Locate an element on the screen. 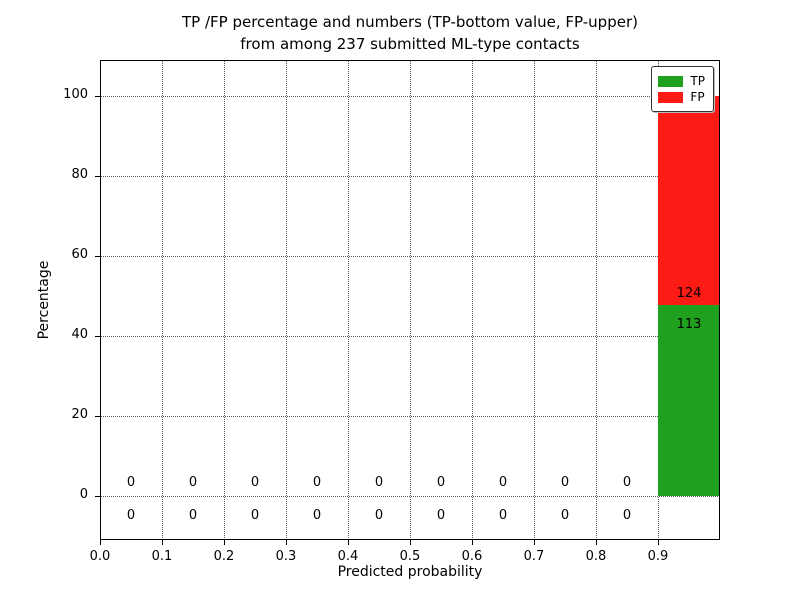 The image size is (800, 600). bar-tp is located at coordinates (689, 400).